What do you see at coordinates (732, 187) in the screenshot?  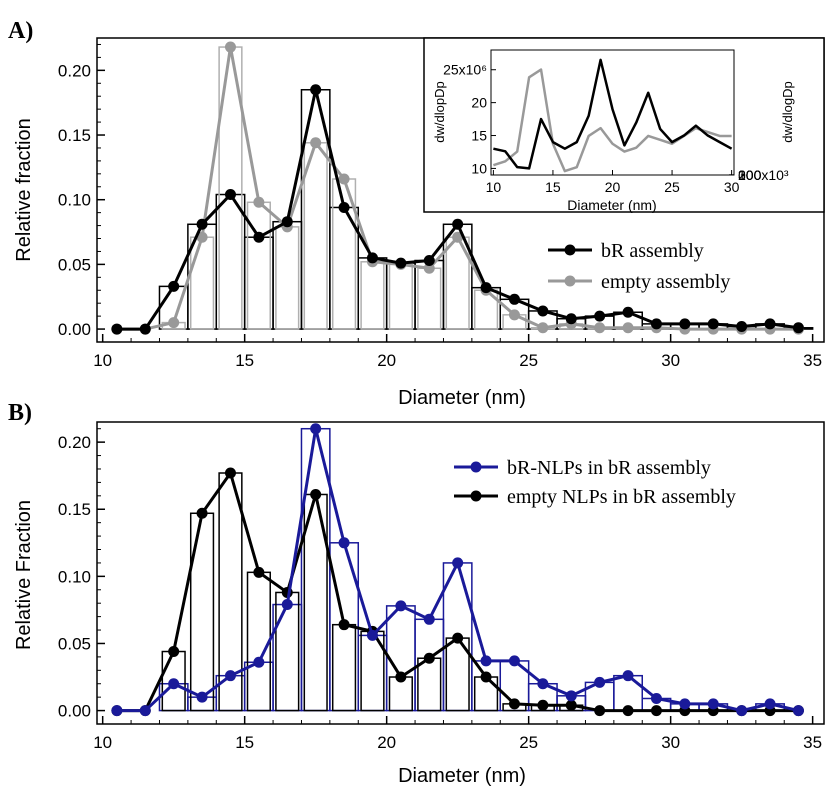 I see `inset-x-tick-label-30: 30` at bounding box center [732, 187].